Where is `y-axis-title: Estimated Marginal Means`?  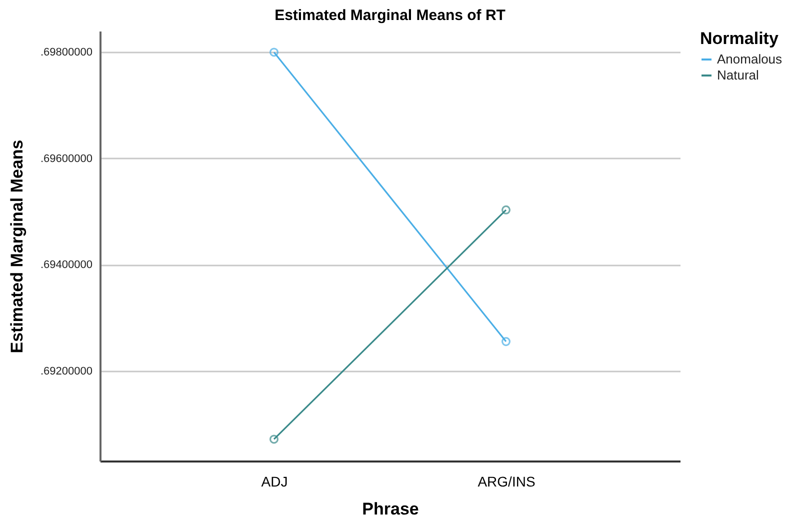
y-axis-title: Estimated Marginal Means is located at coordinates (17, 247).